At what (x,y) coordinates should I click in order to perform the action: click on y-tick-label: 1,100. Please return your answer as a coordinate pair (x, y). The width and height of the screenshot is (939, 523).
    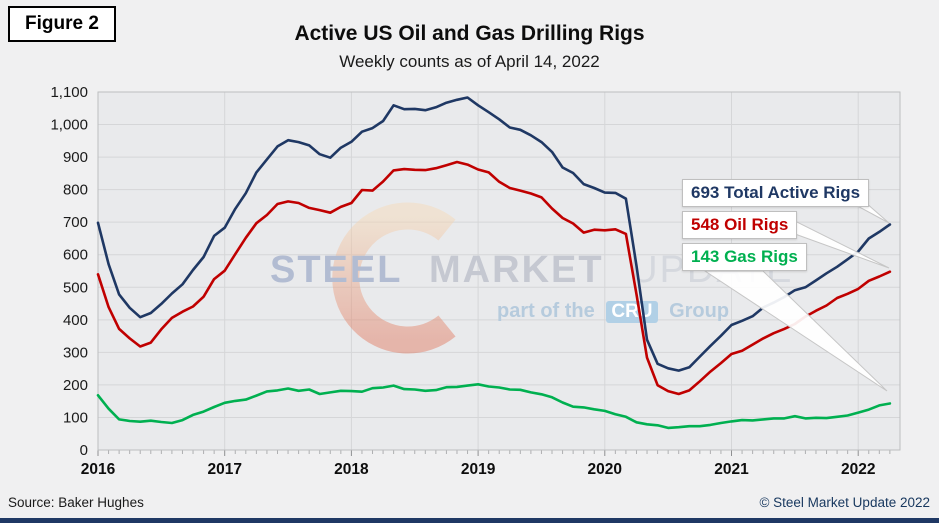
    Looking at the image, I should click on (69, 92).